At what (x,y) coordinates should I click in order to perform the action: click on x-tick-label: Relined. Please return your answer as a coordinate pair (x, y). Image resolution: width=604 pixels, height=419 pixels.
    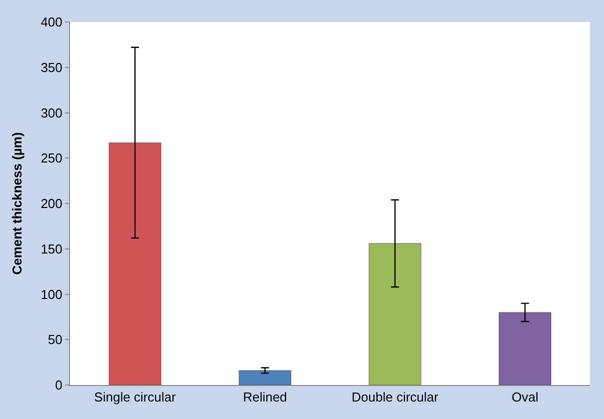
    Looking at the image, I should click on (265, 397).